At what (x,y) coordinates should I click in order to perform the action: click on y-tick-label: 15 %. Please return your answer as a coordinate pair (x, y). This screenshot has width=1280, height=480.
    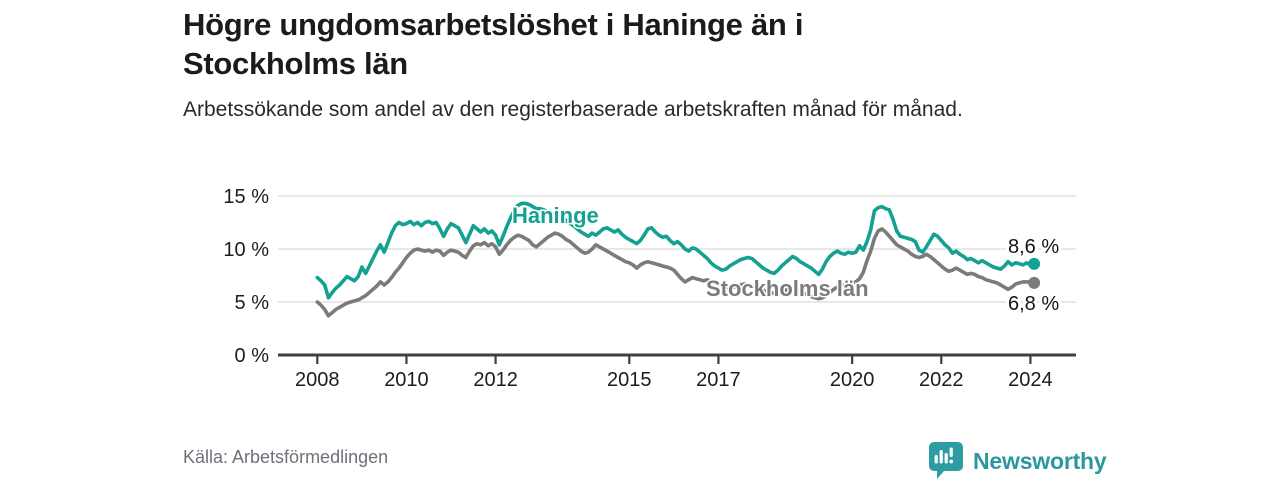
    Looking at the image, I should click on (246, 197).